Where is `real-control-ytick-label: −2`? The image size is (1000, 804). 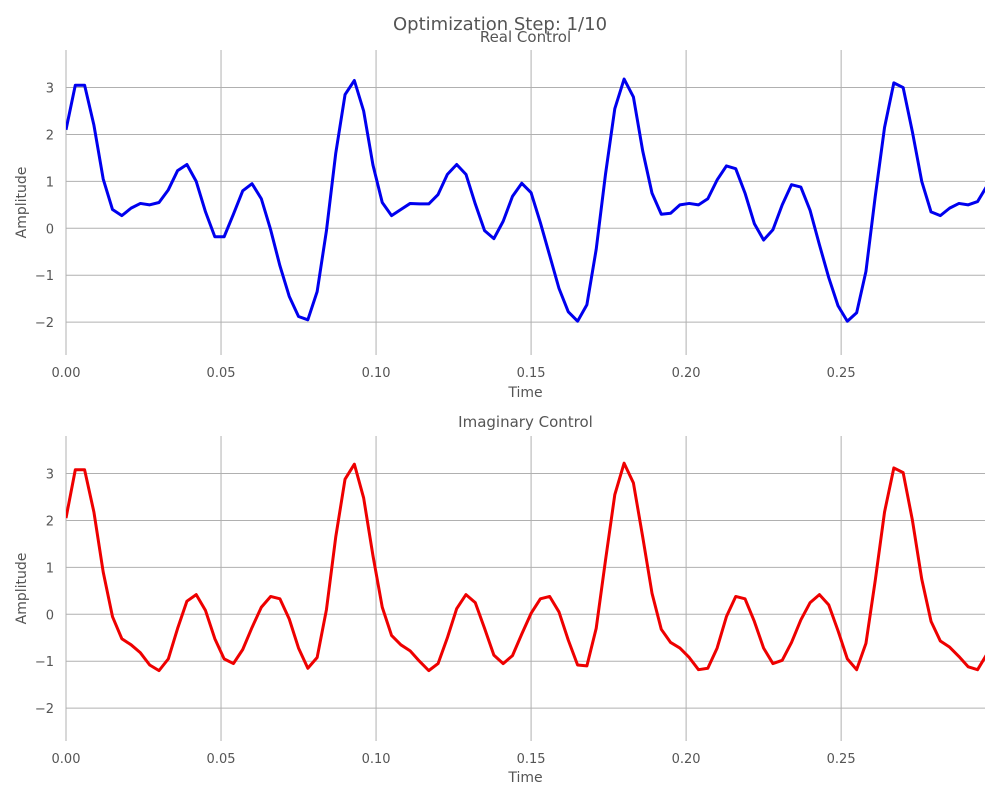
real-control-ytick-label: −2 is located at coordinates (44, 323).